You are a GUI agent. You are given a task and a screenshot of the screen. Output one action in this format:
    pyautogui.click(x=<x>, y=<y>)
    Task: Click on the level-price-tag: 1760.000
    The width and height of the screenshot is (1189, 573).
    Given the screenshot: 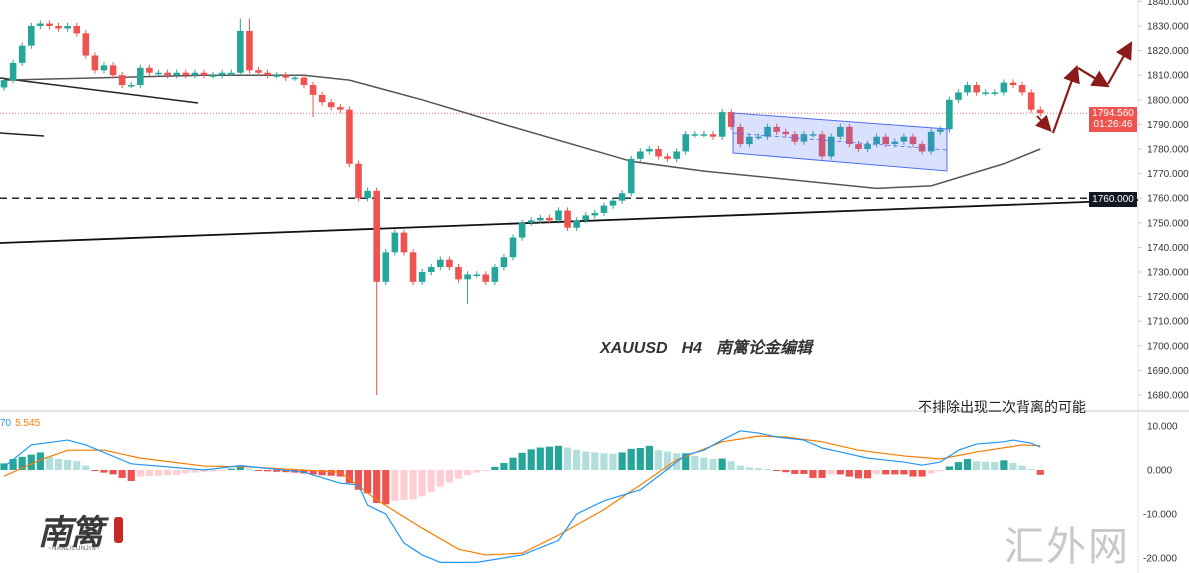 What is the action you would take?
    pyautogui.click(x=1113, y=199)
    